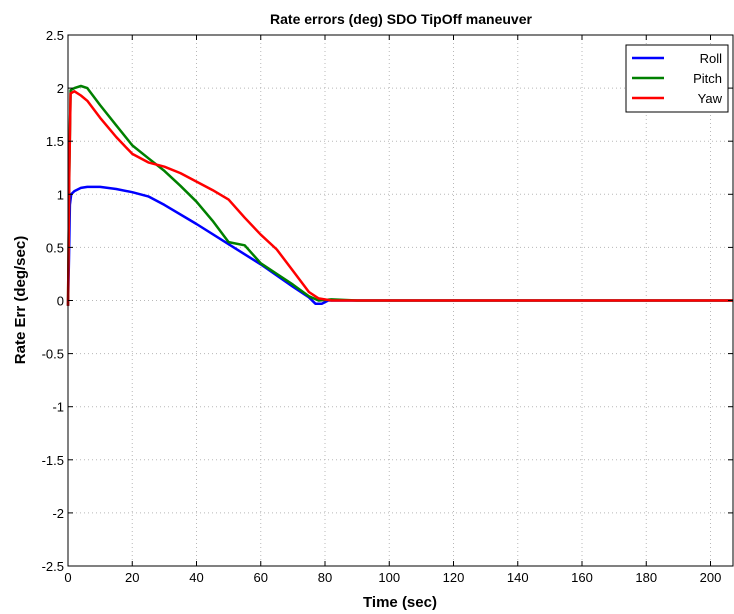 This screenshot has width=734, height=614. What do you see at coordinates (400, 602) in the screenshot?
I see `x-axis-label: Time (sec)` at bounding box center [400, 602].